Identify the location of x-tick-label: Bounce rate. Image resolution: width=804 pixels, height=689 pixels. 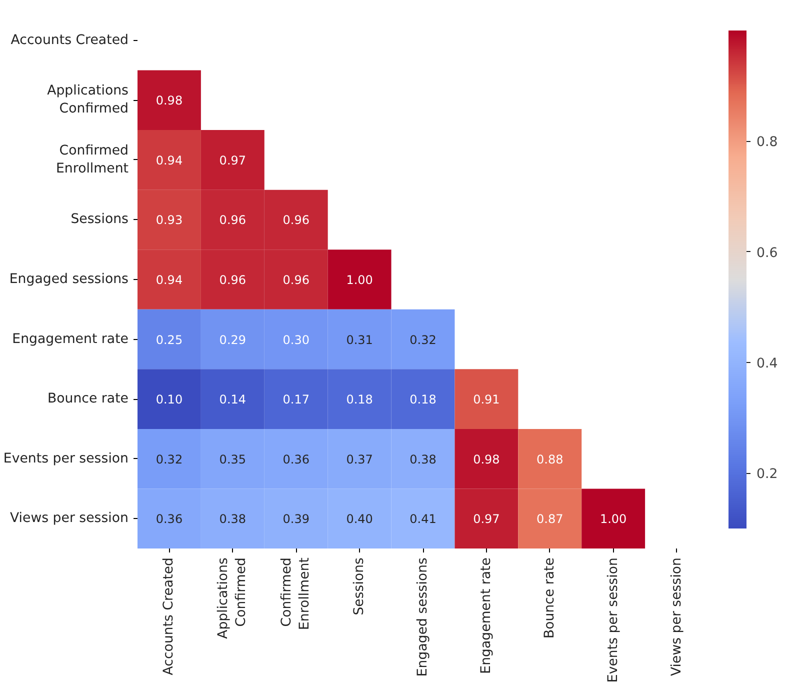
(550, 598).